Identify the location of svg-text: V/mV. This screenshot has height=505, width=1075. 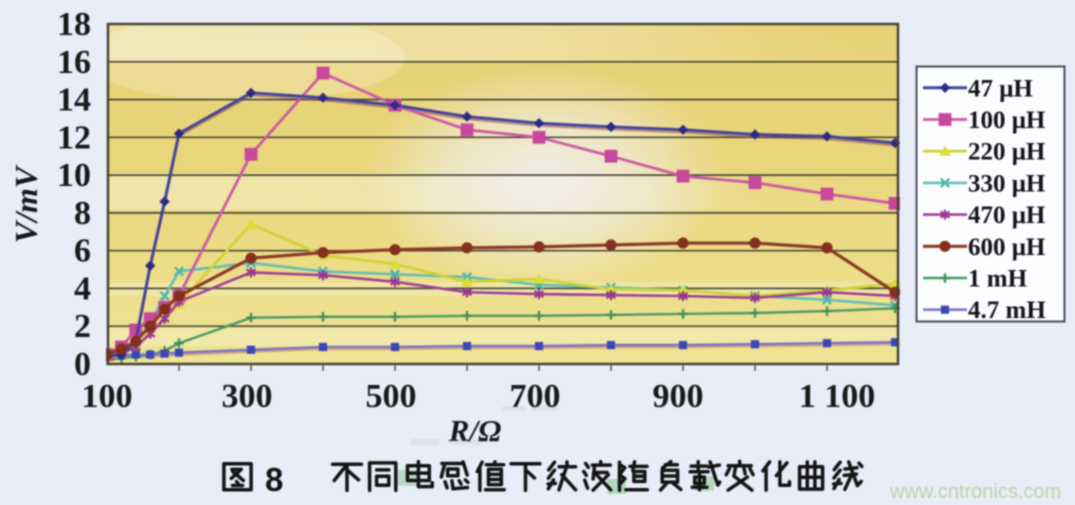
(26, 203).